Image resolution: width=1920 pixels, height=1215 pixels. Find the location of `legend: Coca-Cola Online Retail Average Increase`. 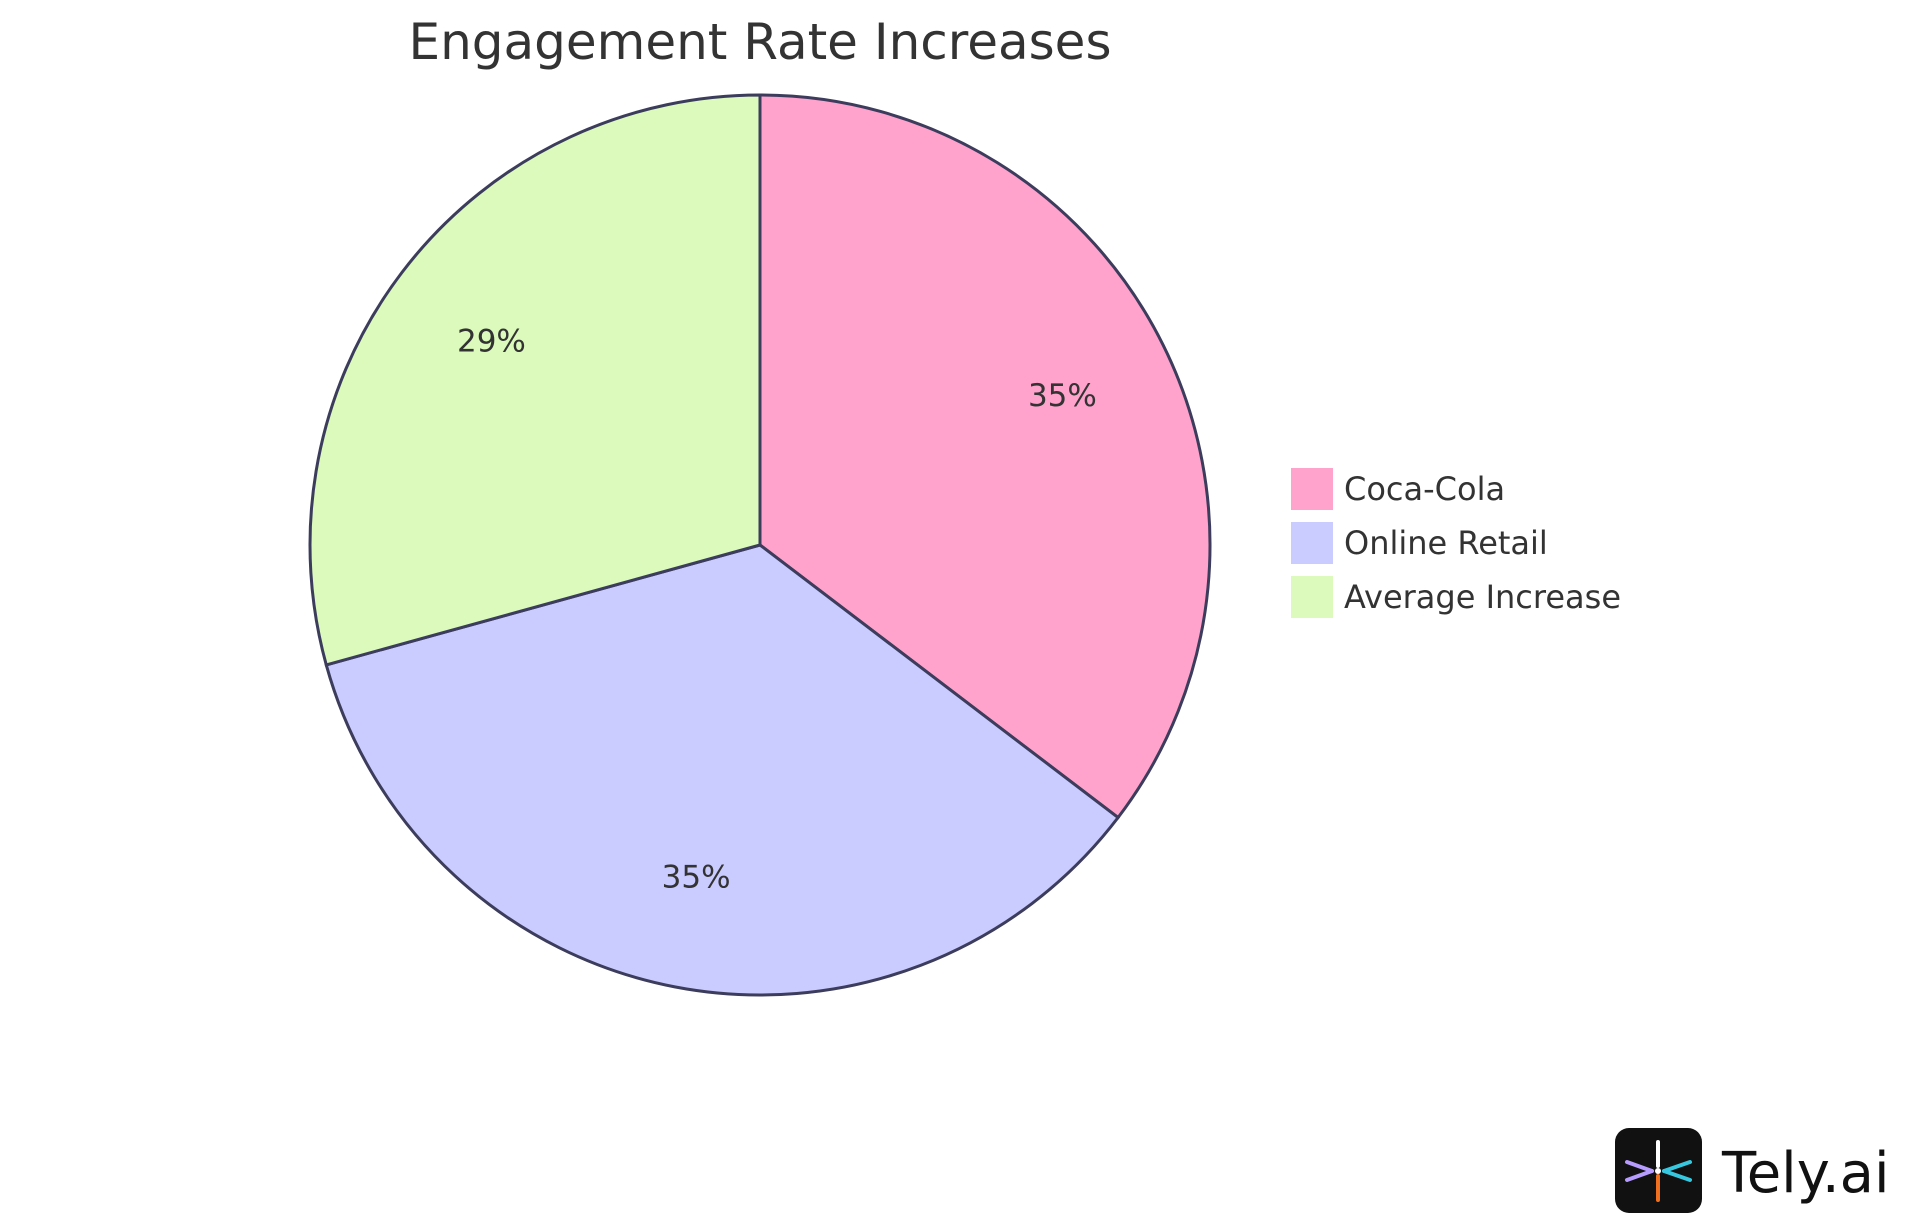

legend: Coca-Cola Online Retail Average Increase is located at coordinates (1455, 543).